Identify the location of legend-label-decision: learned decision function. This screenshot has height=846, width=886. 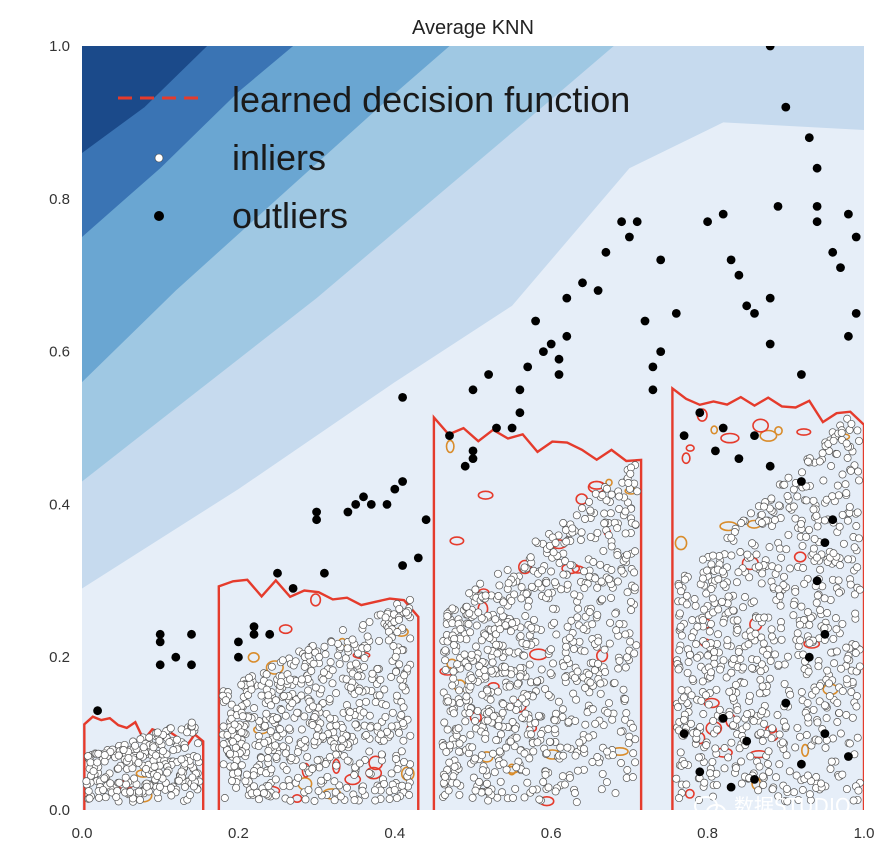
(431, 99).